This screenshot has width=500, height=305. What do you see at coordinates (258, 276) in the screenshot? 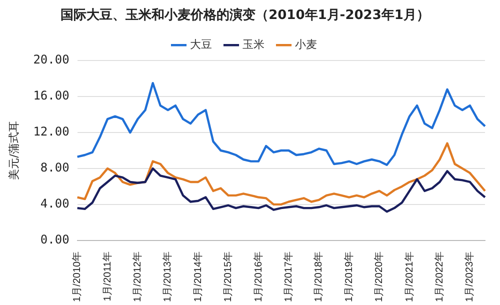
I see `x-tick-label: 1月/2016年` at bounding box center [258, 276].